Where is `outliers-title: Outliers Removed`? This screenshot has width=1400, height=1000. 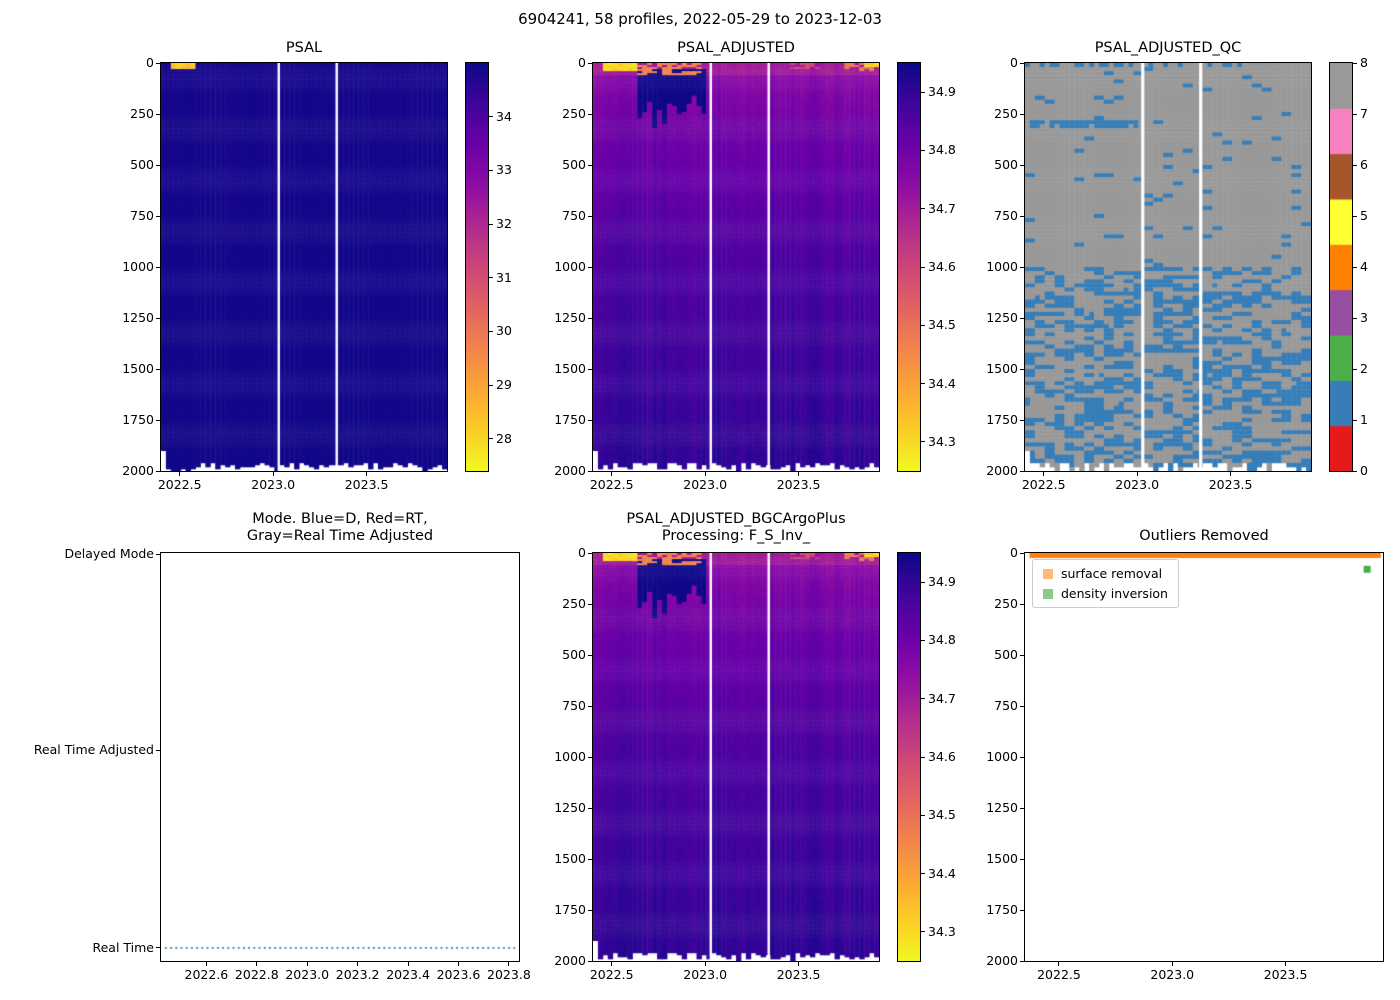 outliers-title: Outliers Removed is located at coordinates (1204, 536).